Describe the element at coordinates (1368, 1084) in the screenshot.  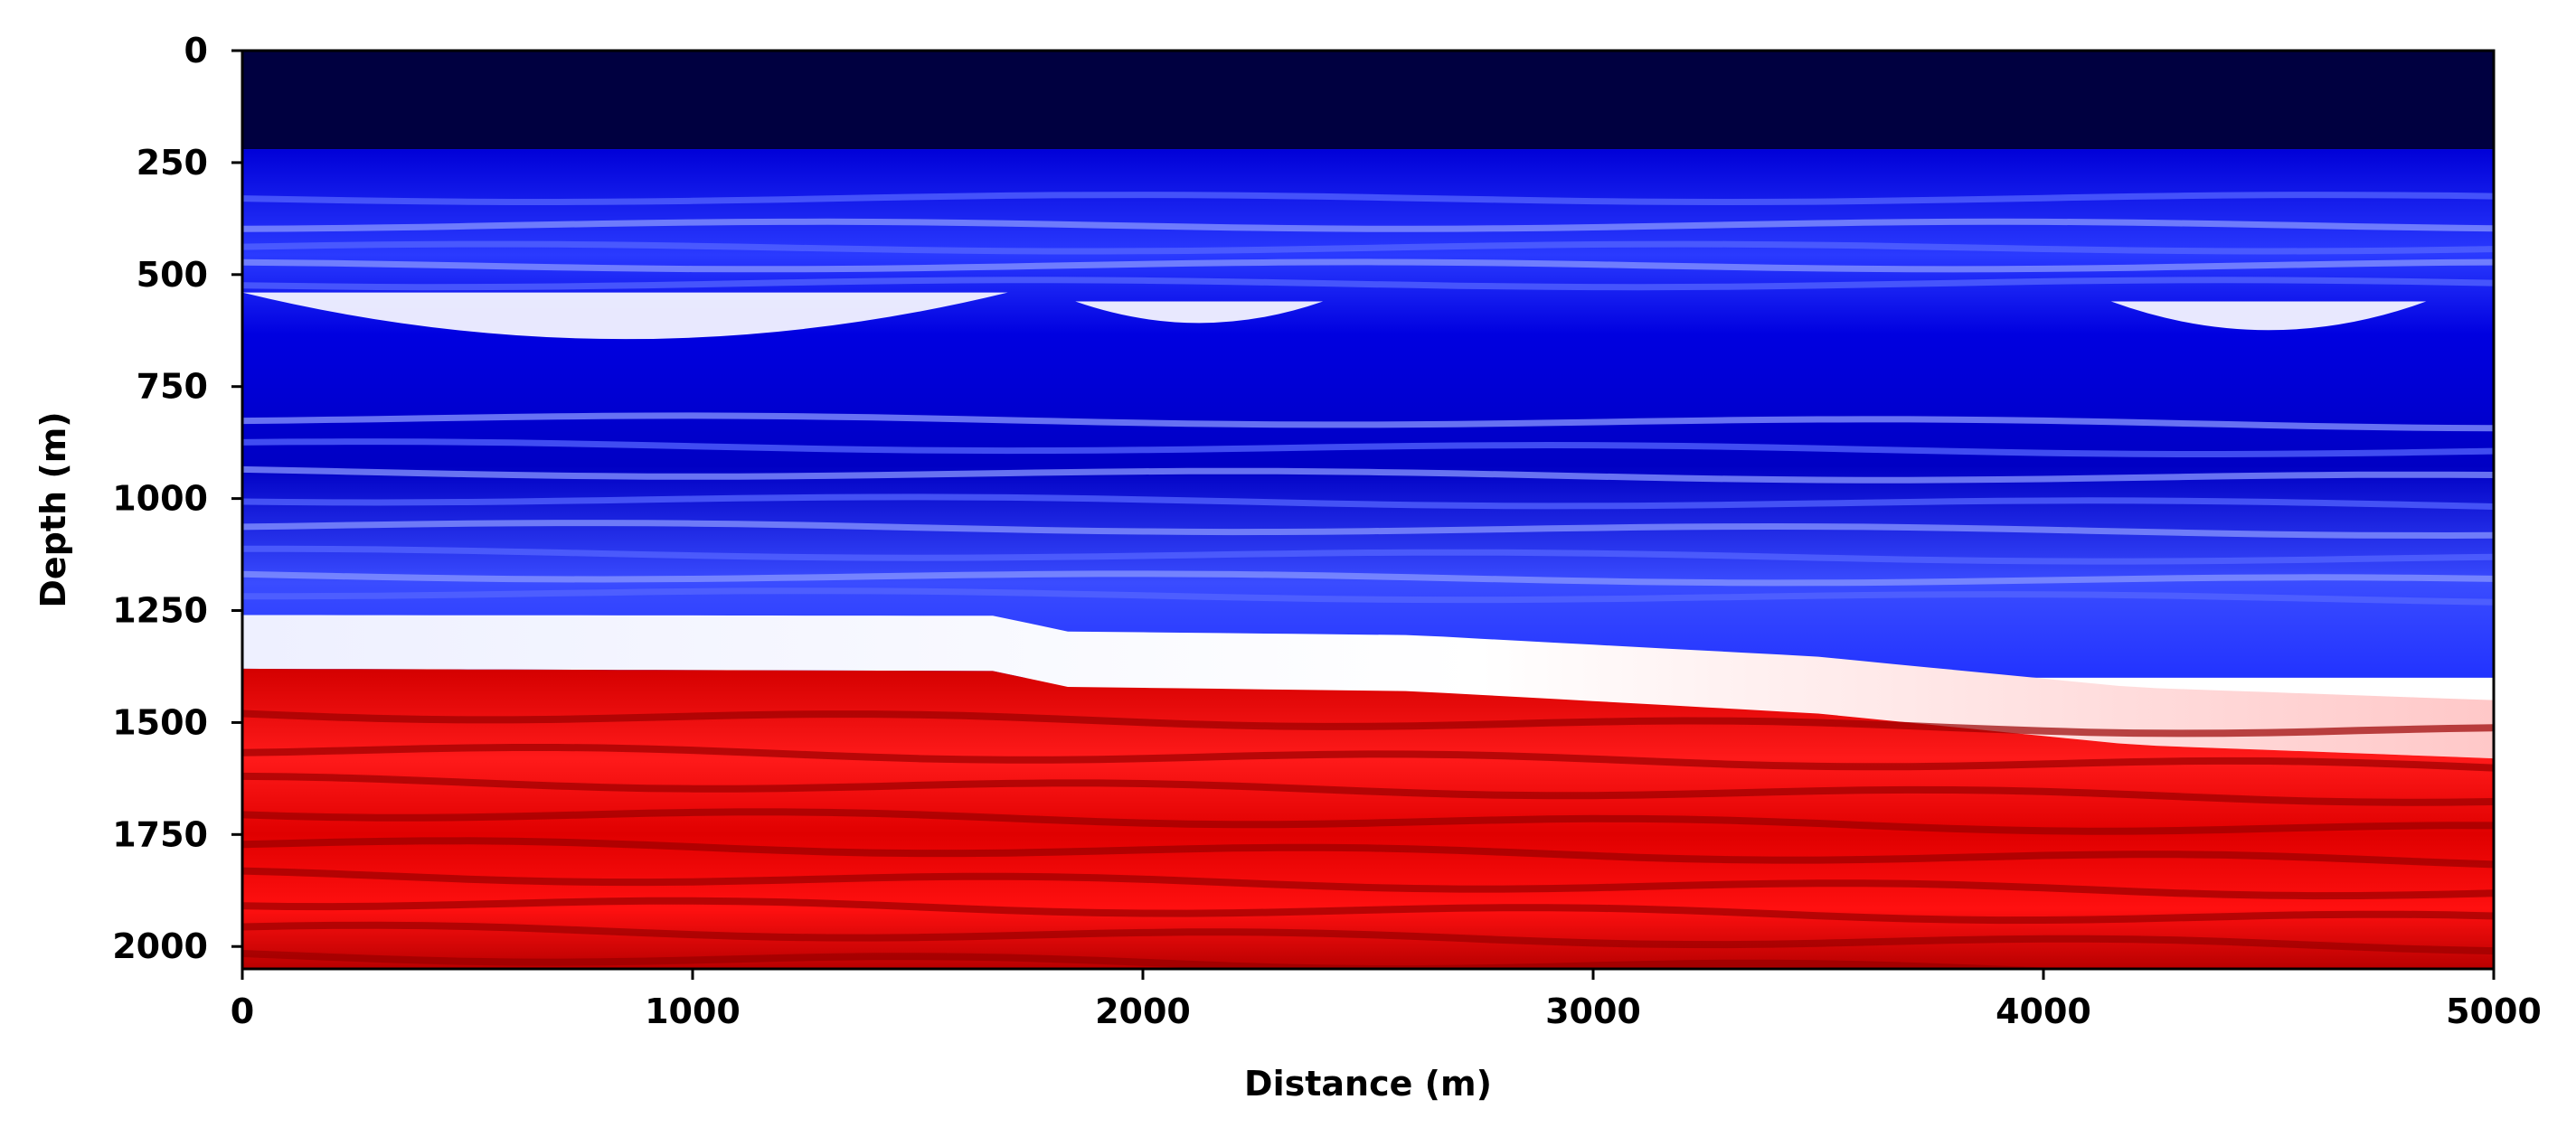
I see `x-axis-label: Distance (m)` at that location.